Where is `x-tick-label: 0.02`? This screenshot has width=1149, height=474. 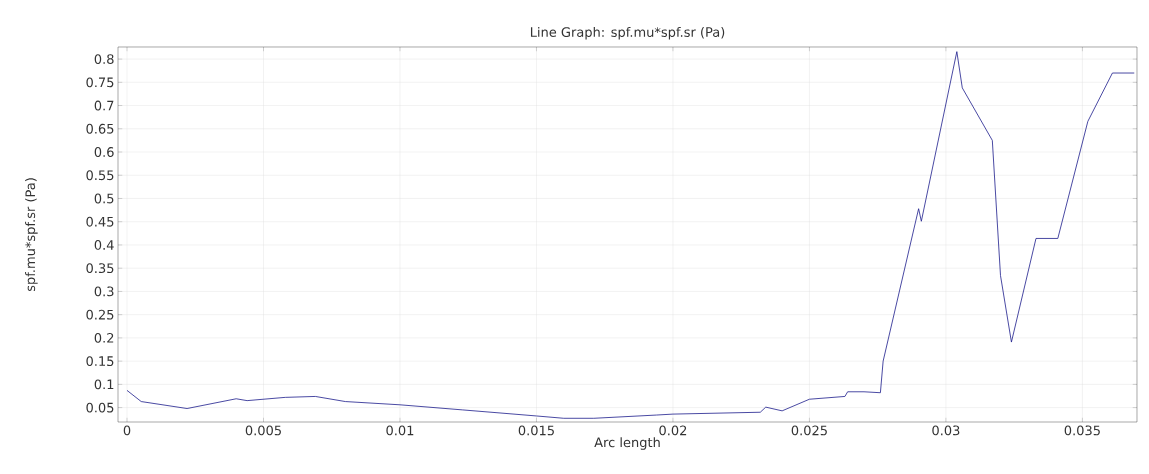 x-tick-label: 0.02 is located at coordinates (673, 430).